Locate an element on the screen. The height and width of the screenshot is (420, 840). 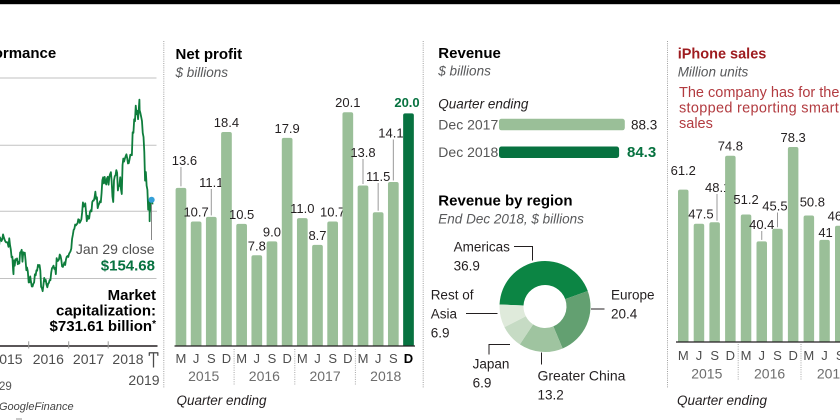
svg-text: 10.5 is located at coordinates (241, 214).